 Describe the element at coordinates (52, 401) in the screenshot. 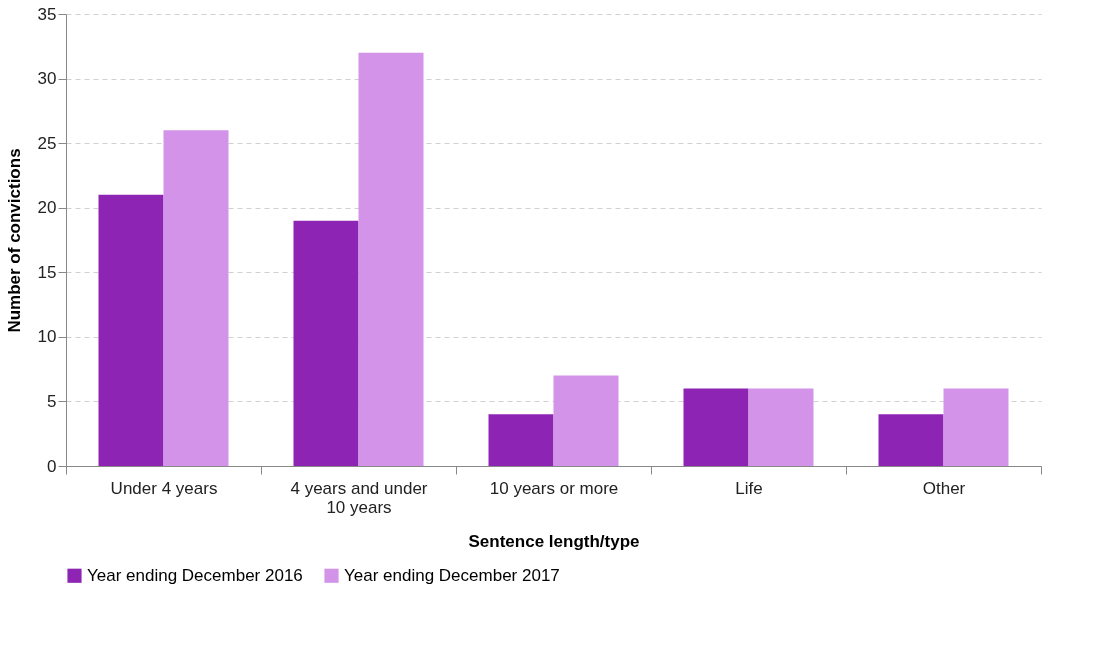

I see `y-tick-label: 5` at that location.